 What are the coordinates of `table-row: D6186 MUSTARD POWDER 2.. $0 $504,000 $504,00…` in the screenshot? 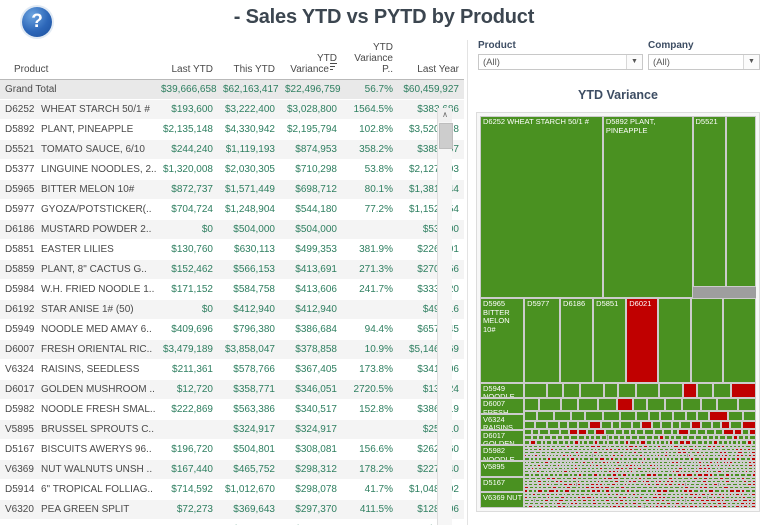 It's located at (232, 229).